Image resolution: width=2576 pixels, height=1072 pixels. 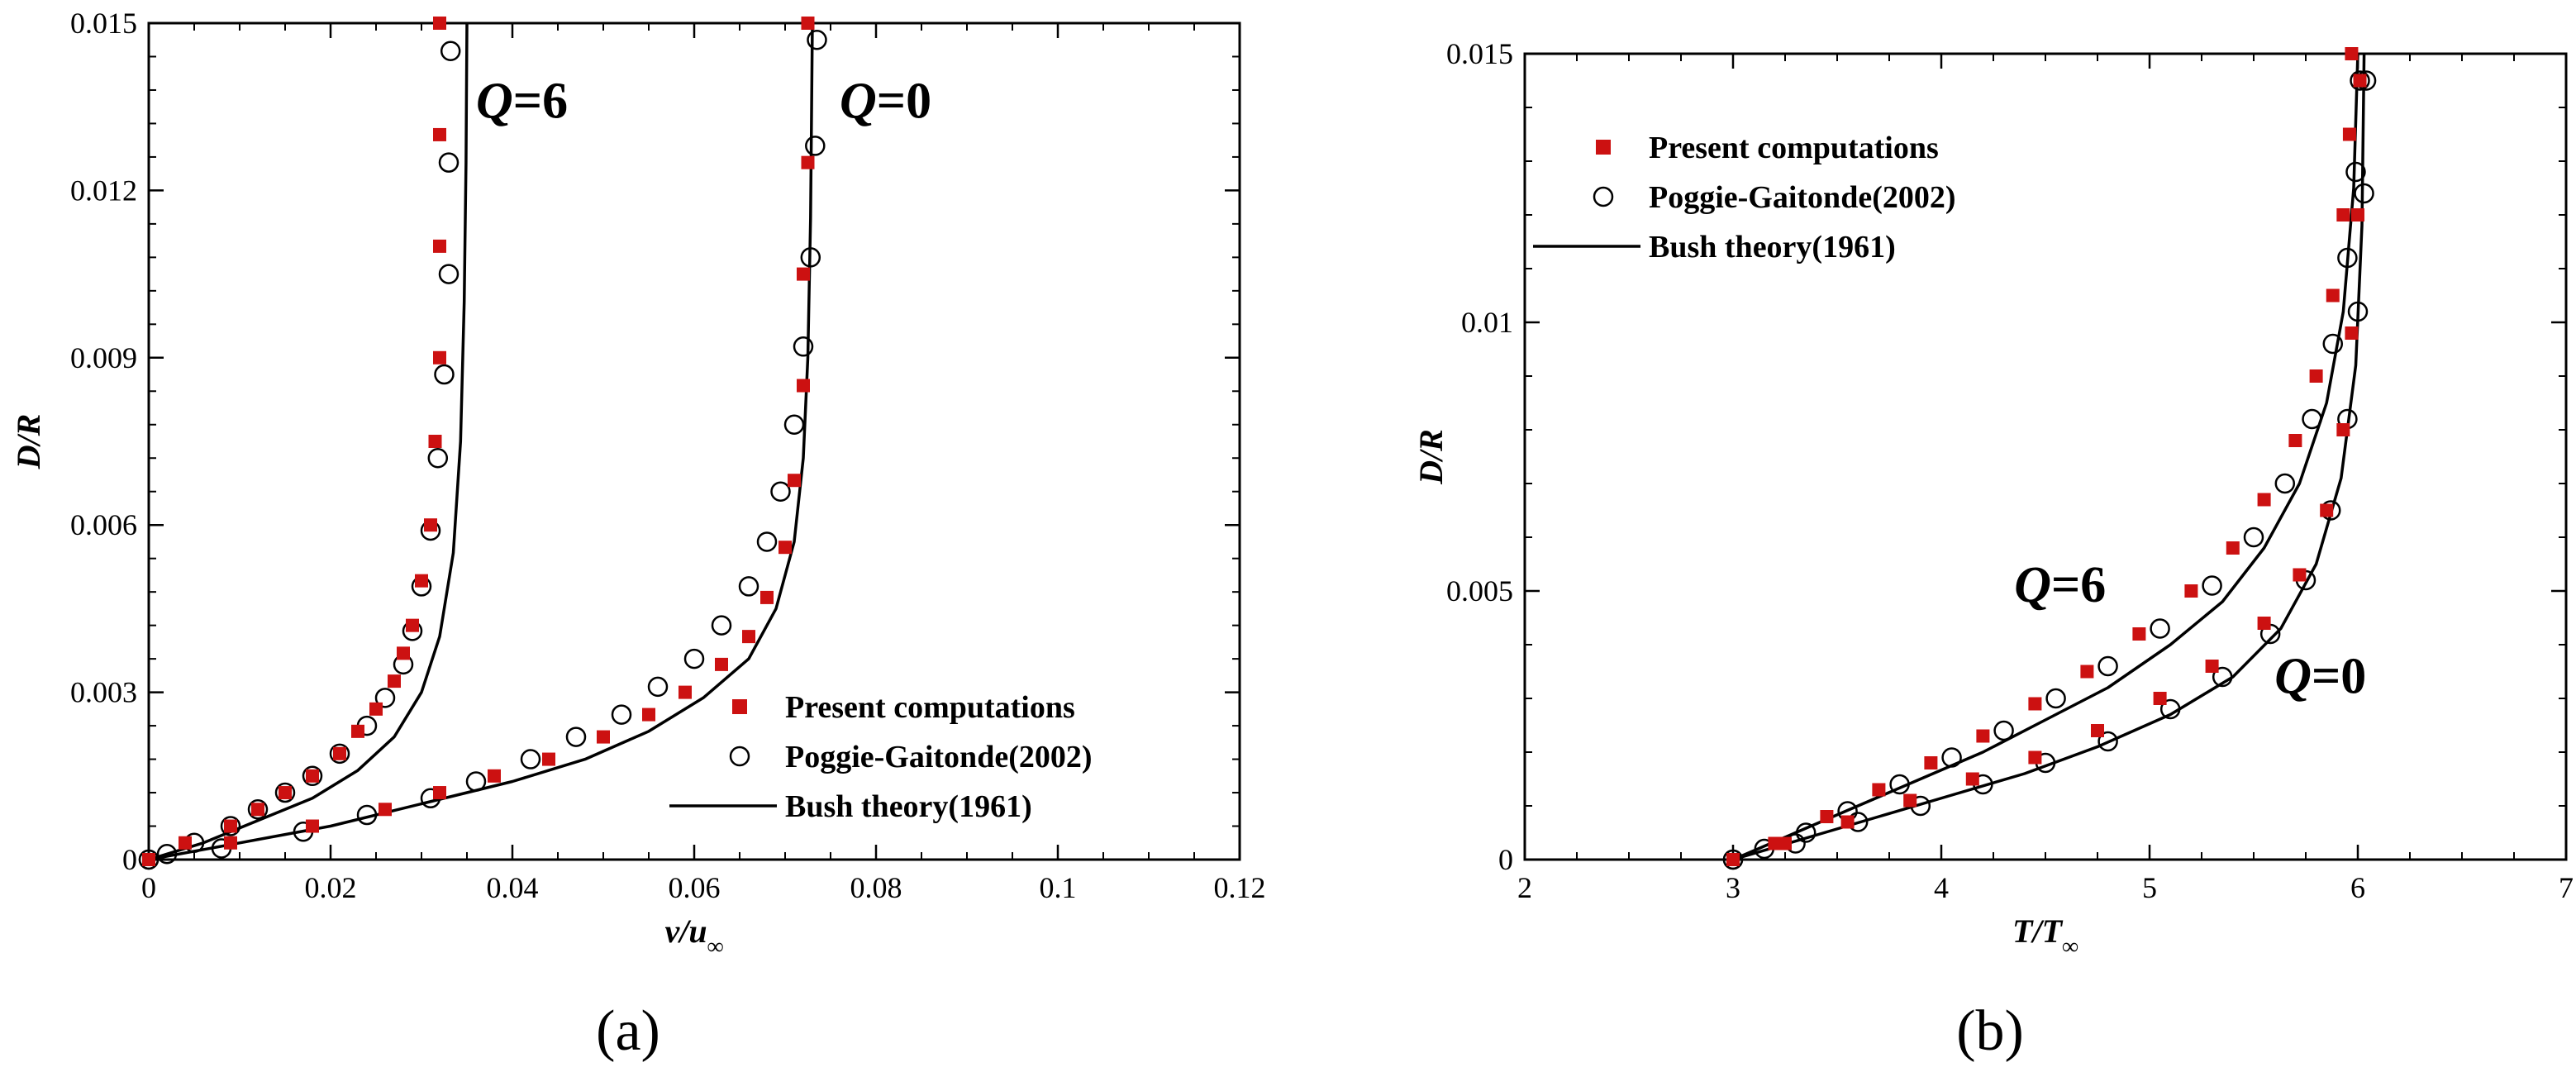 What do you see at coordinates (739, 756) in the screenshot?
I see `legend-marker-circle` at bounding box center [739, 756].